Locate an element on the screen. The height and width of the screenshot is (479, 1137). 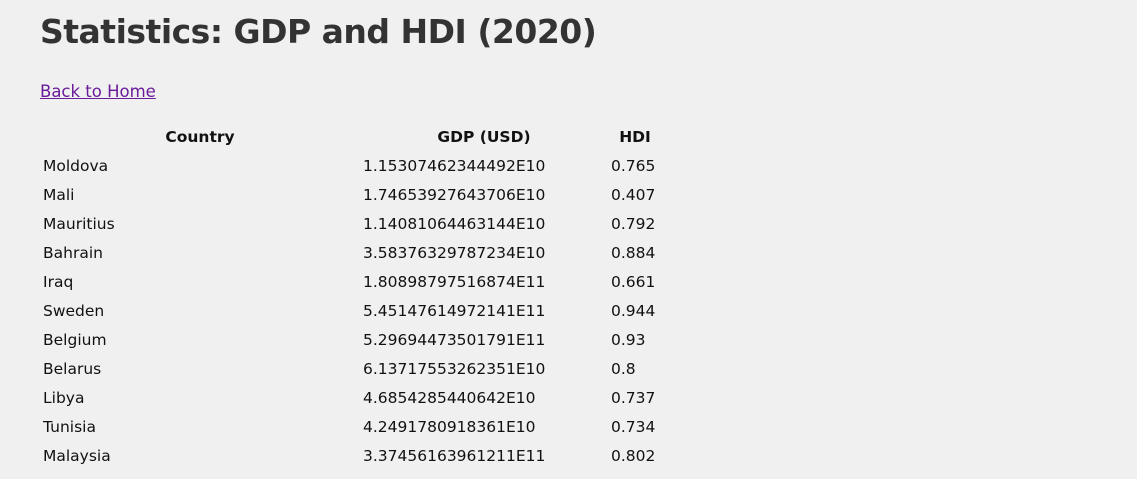
hdi-cell: 0.802 is located at coordinates (633, 455).